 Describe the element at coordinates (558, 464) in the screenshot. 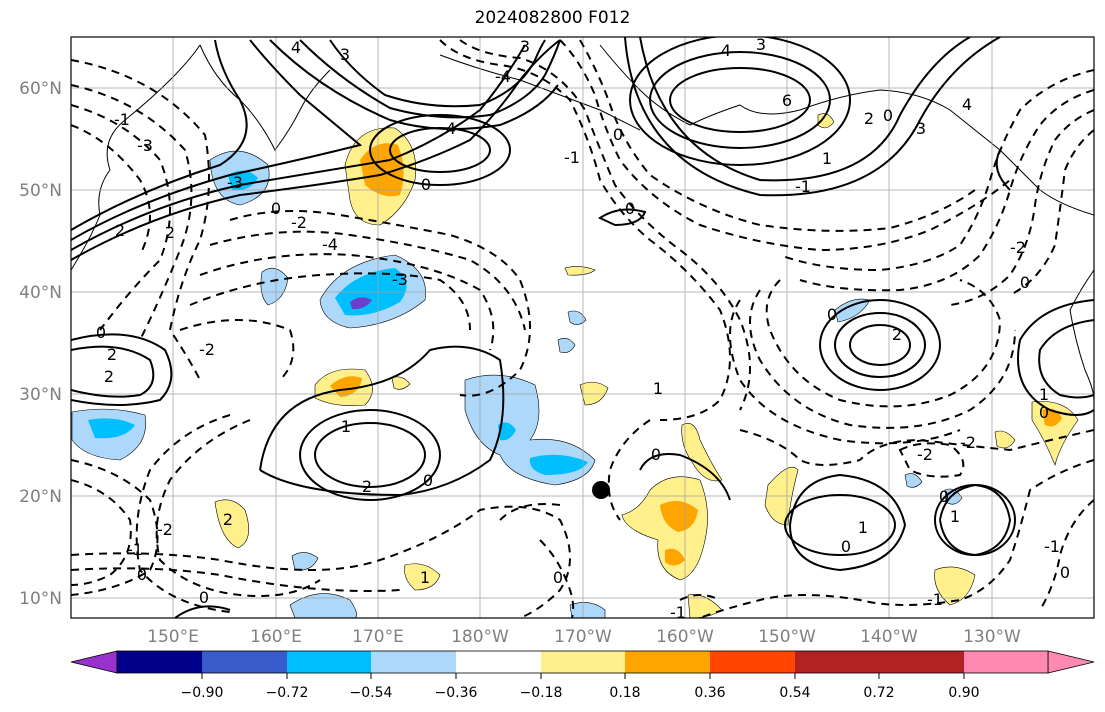

I see `shade-blue-hawaii-west-core` at that location.